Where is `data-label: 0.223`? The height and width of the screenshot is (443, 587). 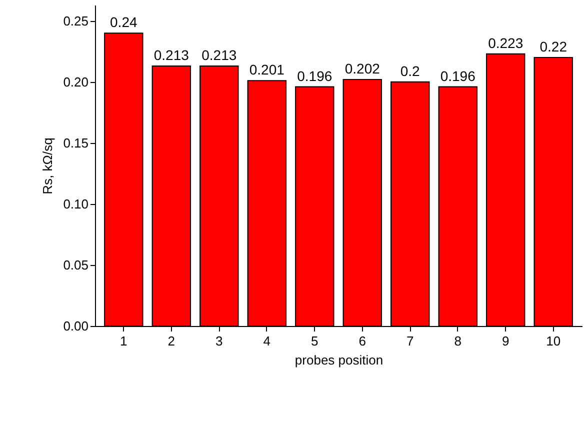
data-label: 0.223 is located at coordinates (506, 42).